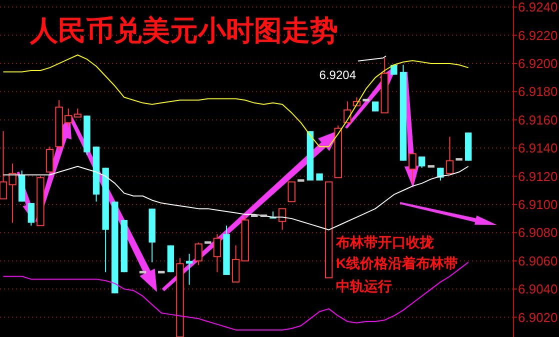  I want to click on annotation: 布林带开口收拢, so click(384, 242).